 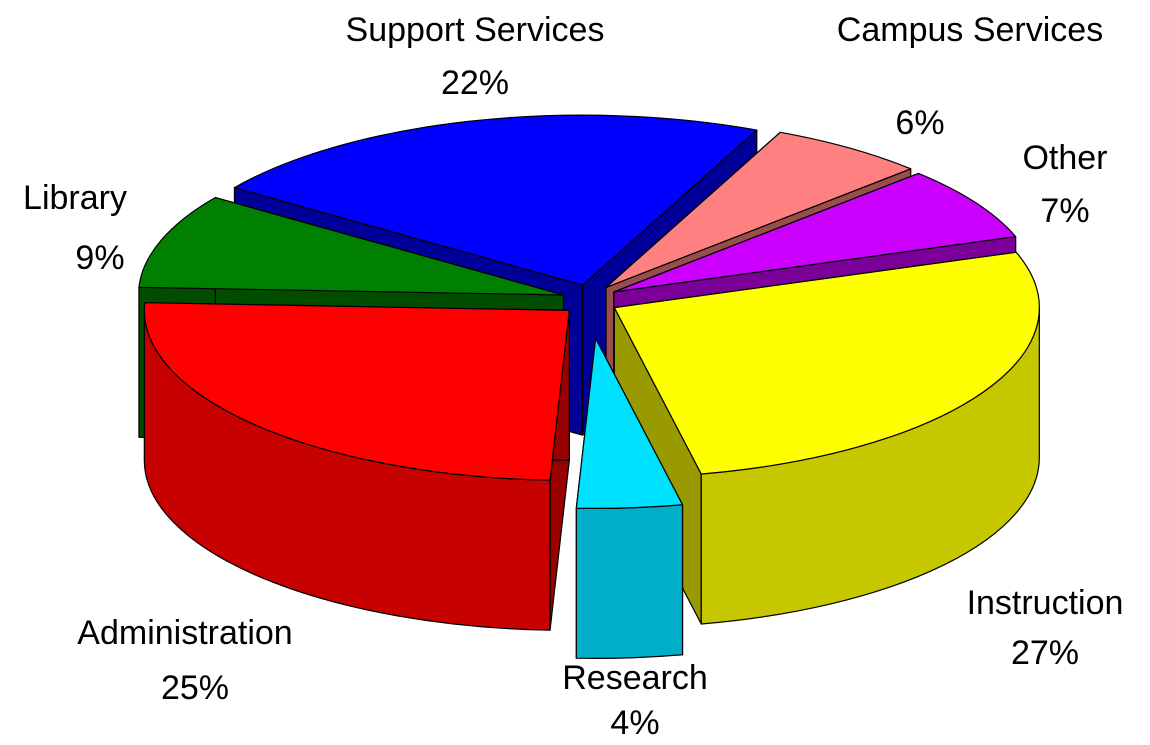 I want to click on slice-value-label: 22%, so click(x=475, y=83).